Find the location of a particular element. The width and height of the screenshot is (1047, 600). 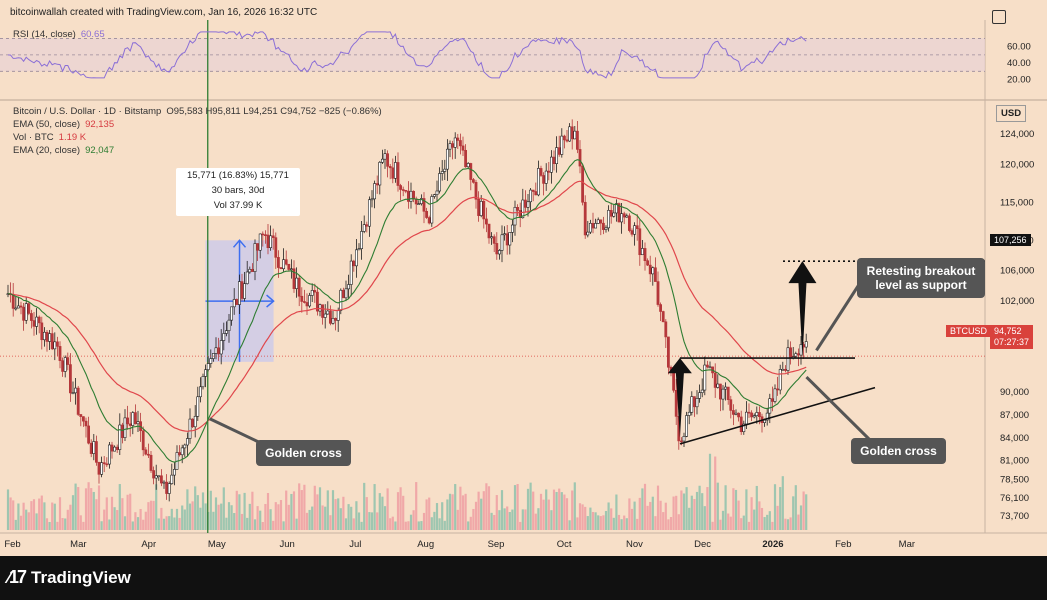

volume-value: 1.19 K is located at coordinates (72, 137).